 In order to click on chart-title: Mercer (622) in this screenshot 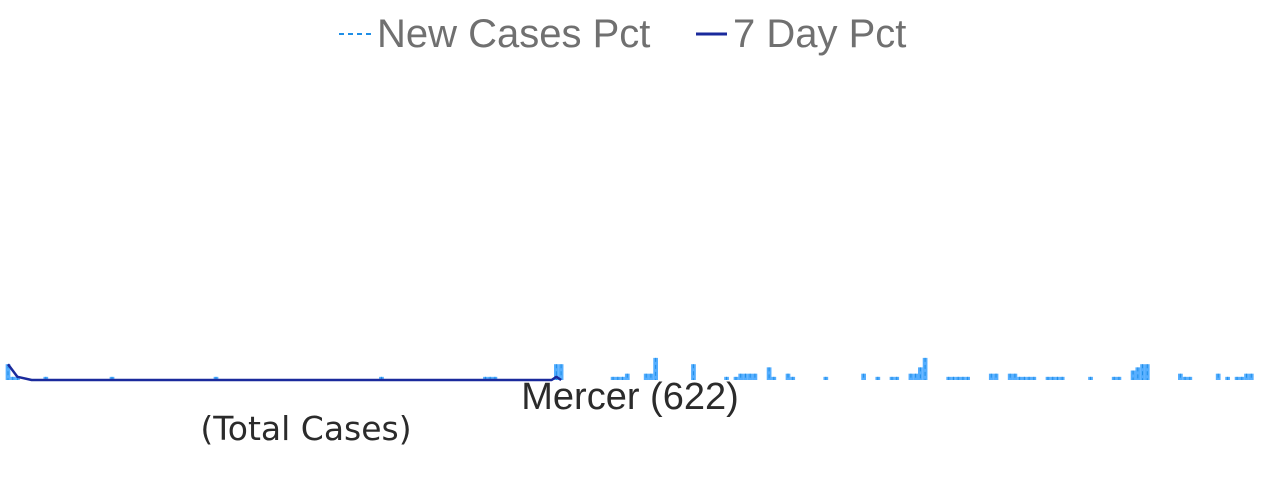, I will do `click(630, 397)`.